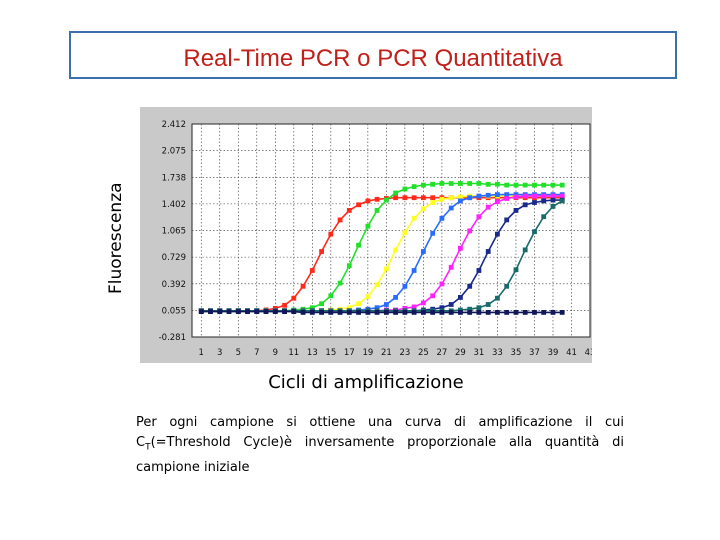  I want to click on y-tick-label: -0.281, so click(172, 338).